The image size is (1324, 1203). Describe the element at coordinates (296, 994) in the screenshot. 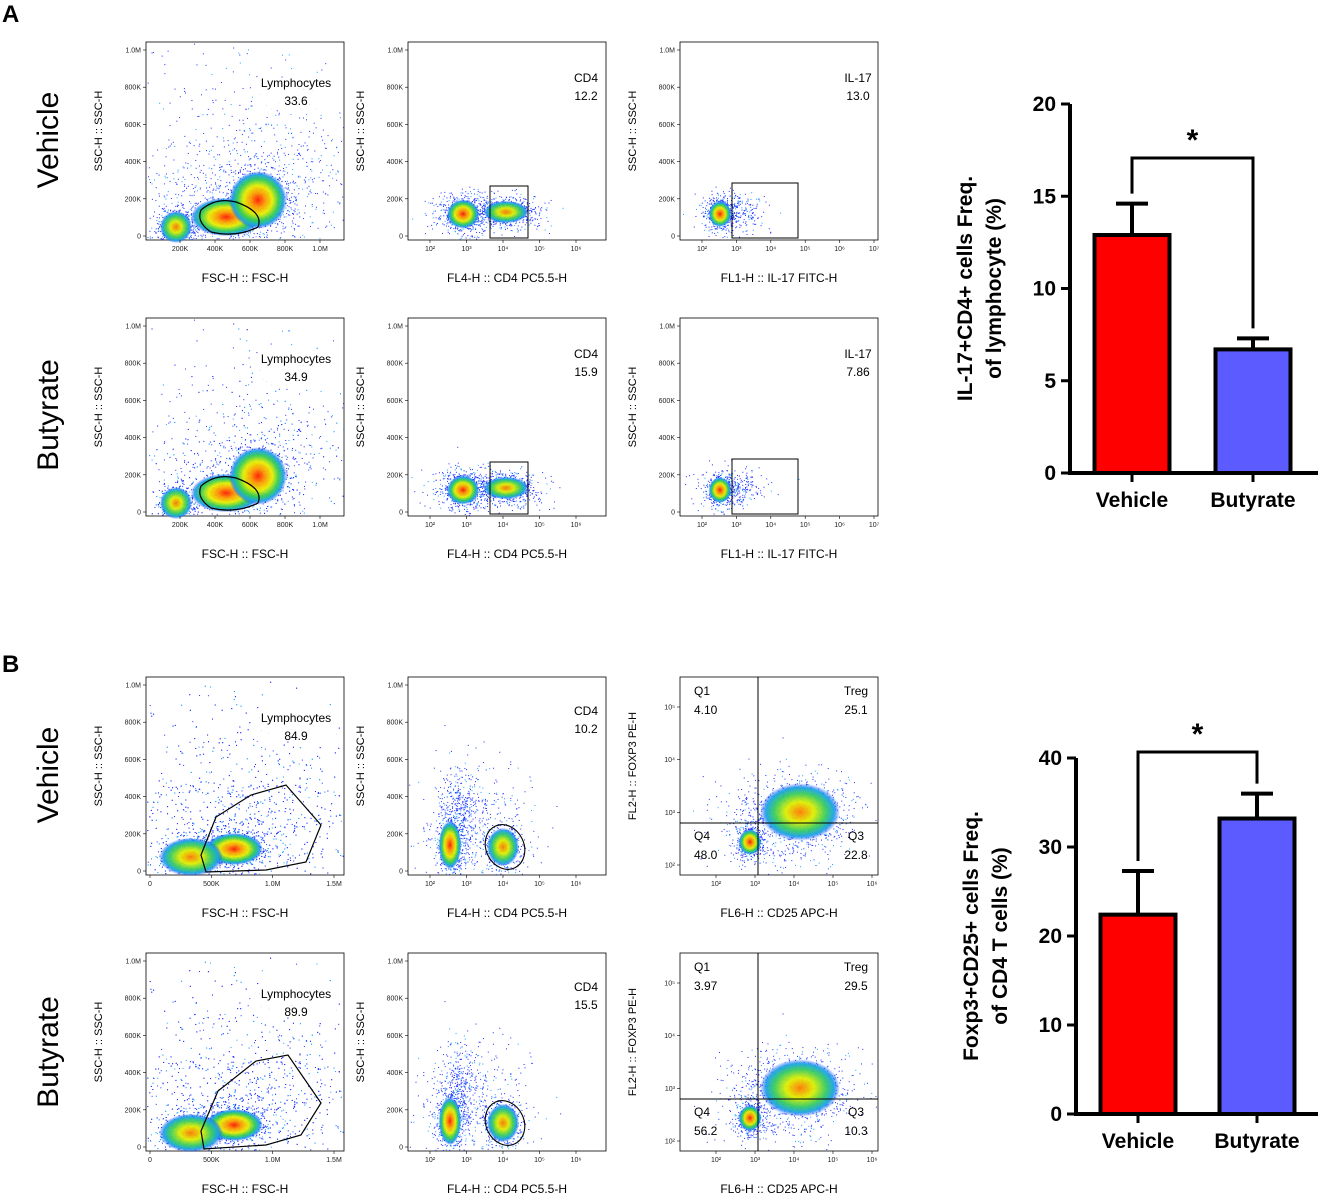

I see `gate-name: Lymphocytes` at that location.